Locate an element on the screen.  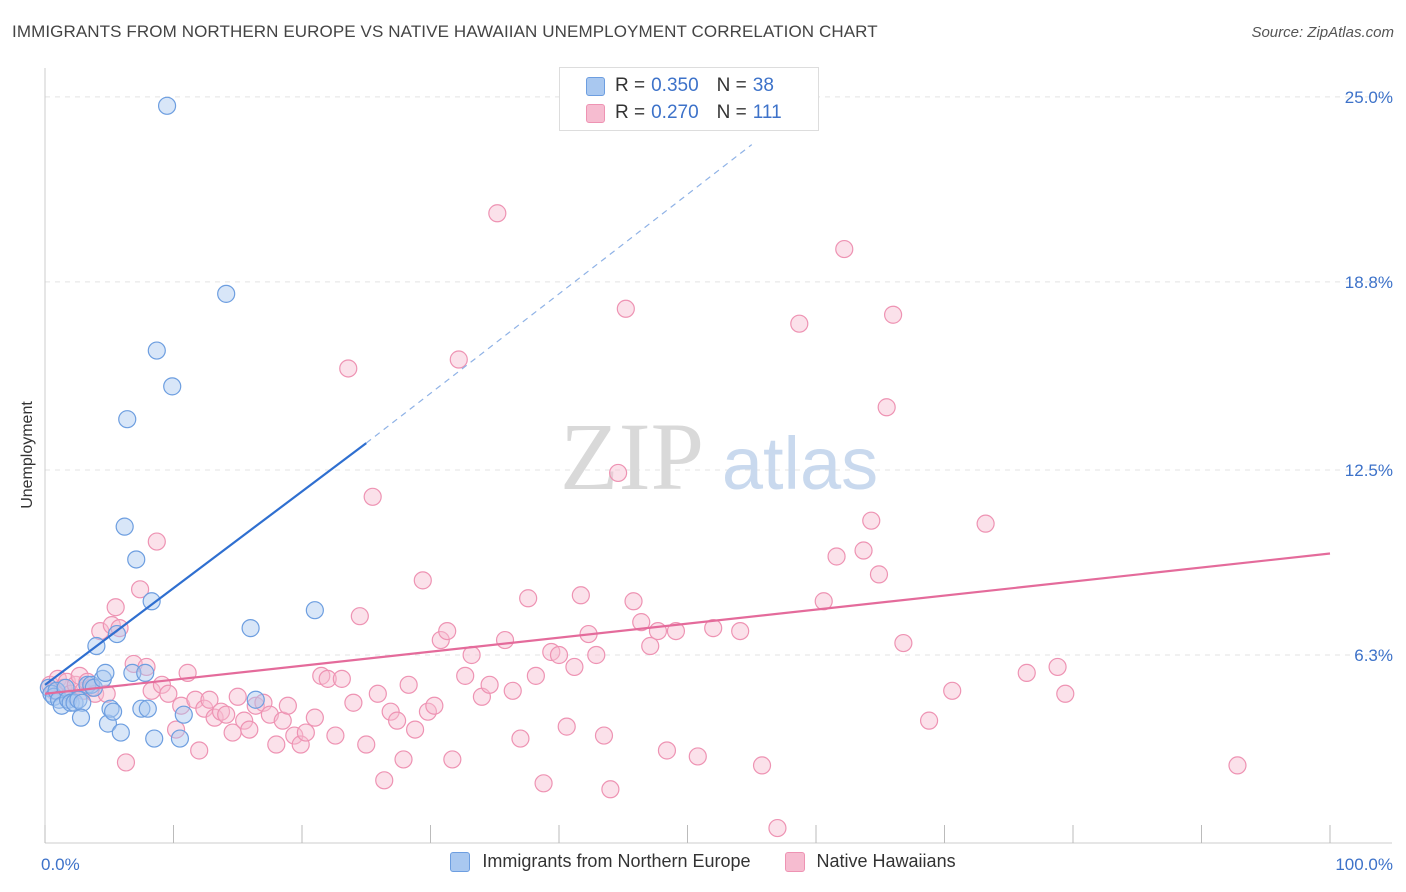
northern-europe-trend-line is located at coordinates (205, 564).